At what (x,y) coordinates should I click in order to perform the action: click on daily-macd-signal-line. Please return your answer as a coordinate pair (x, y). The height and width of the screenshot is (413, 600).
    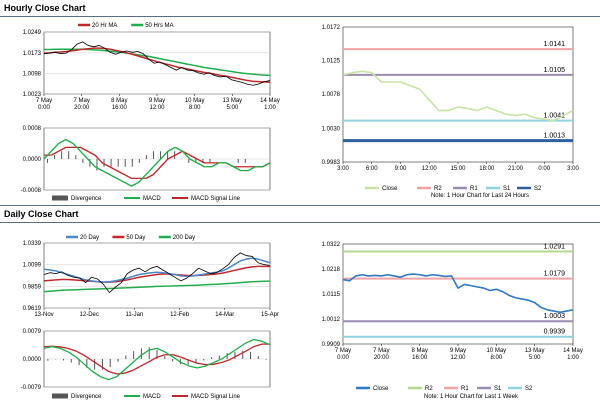
    Looking at the image, I should click on (156, 359).